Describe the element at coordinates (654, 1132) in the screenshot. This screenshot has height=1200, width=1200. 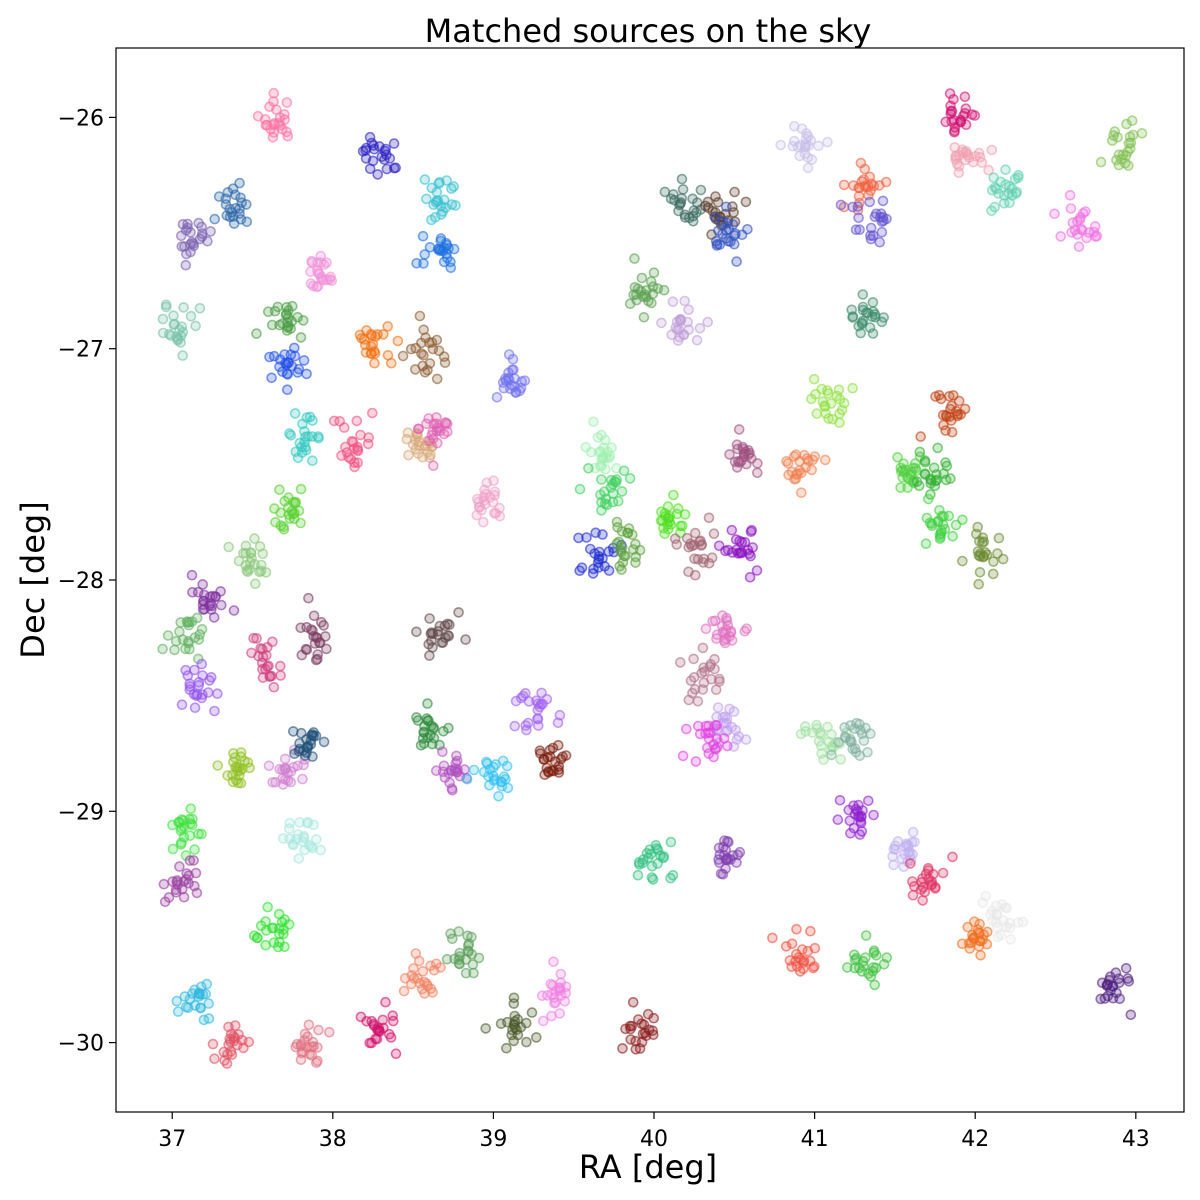
I see `x-axis: 37 38 39 40 41 42 43` at that location.